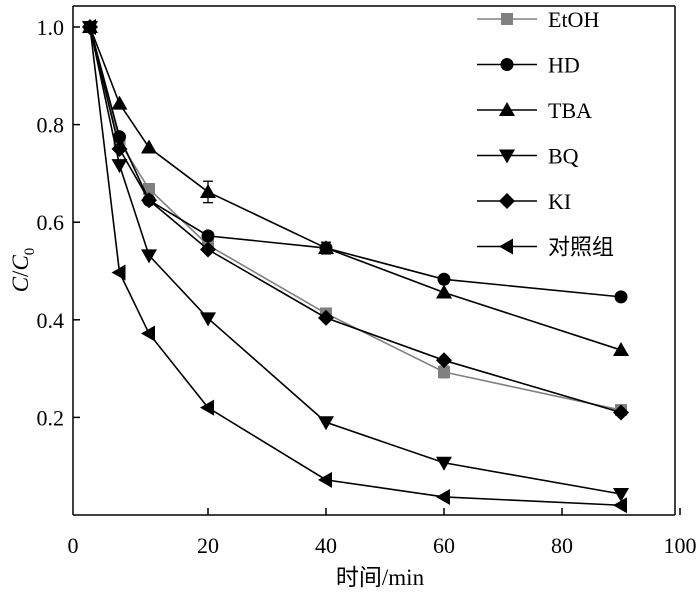 The width and height of the screenshot is (700, 602). What do you see at coordinates (538, 19) in the screenshot?
I see `legend-item-0: EtOH` at bounding box center [538, 19].